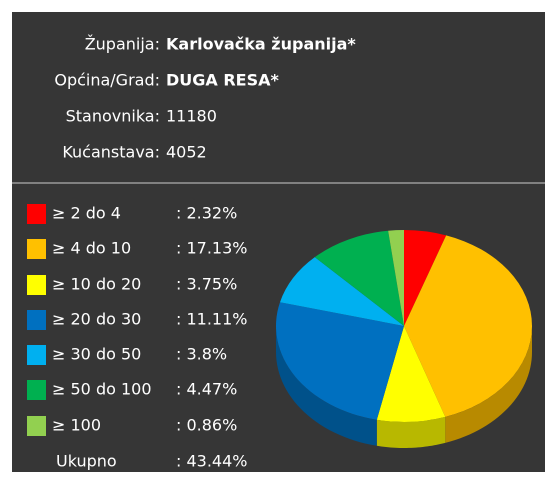  Describe the element at coordinates (206, 284) in the screenshot. I see `value-label: : 3.75%` at that location.